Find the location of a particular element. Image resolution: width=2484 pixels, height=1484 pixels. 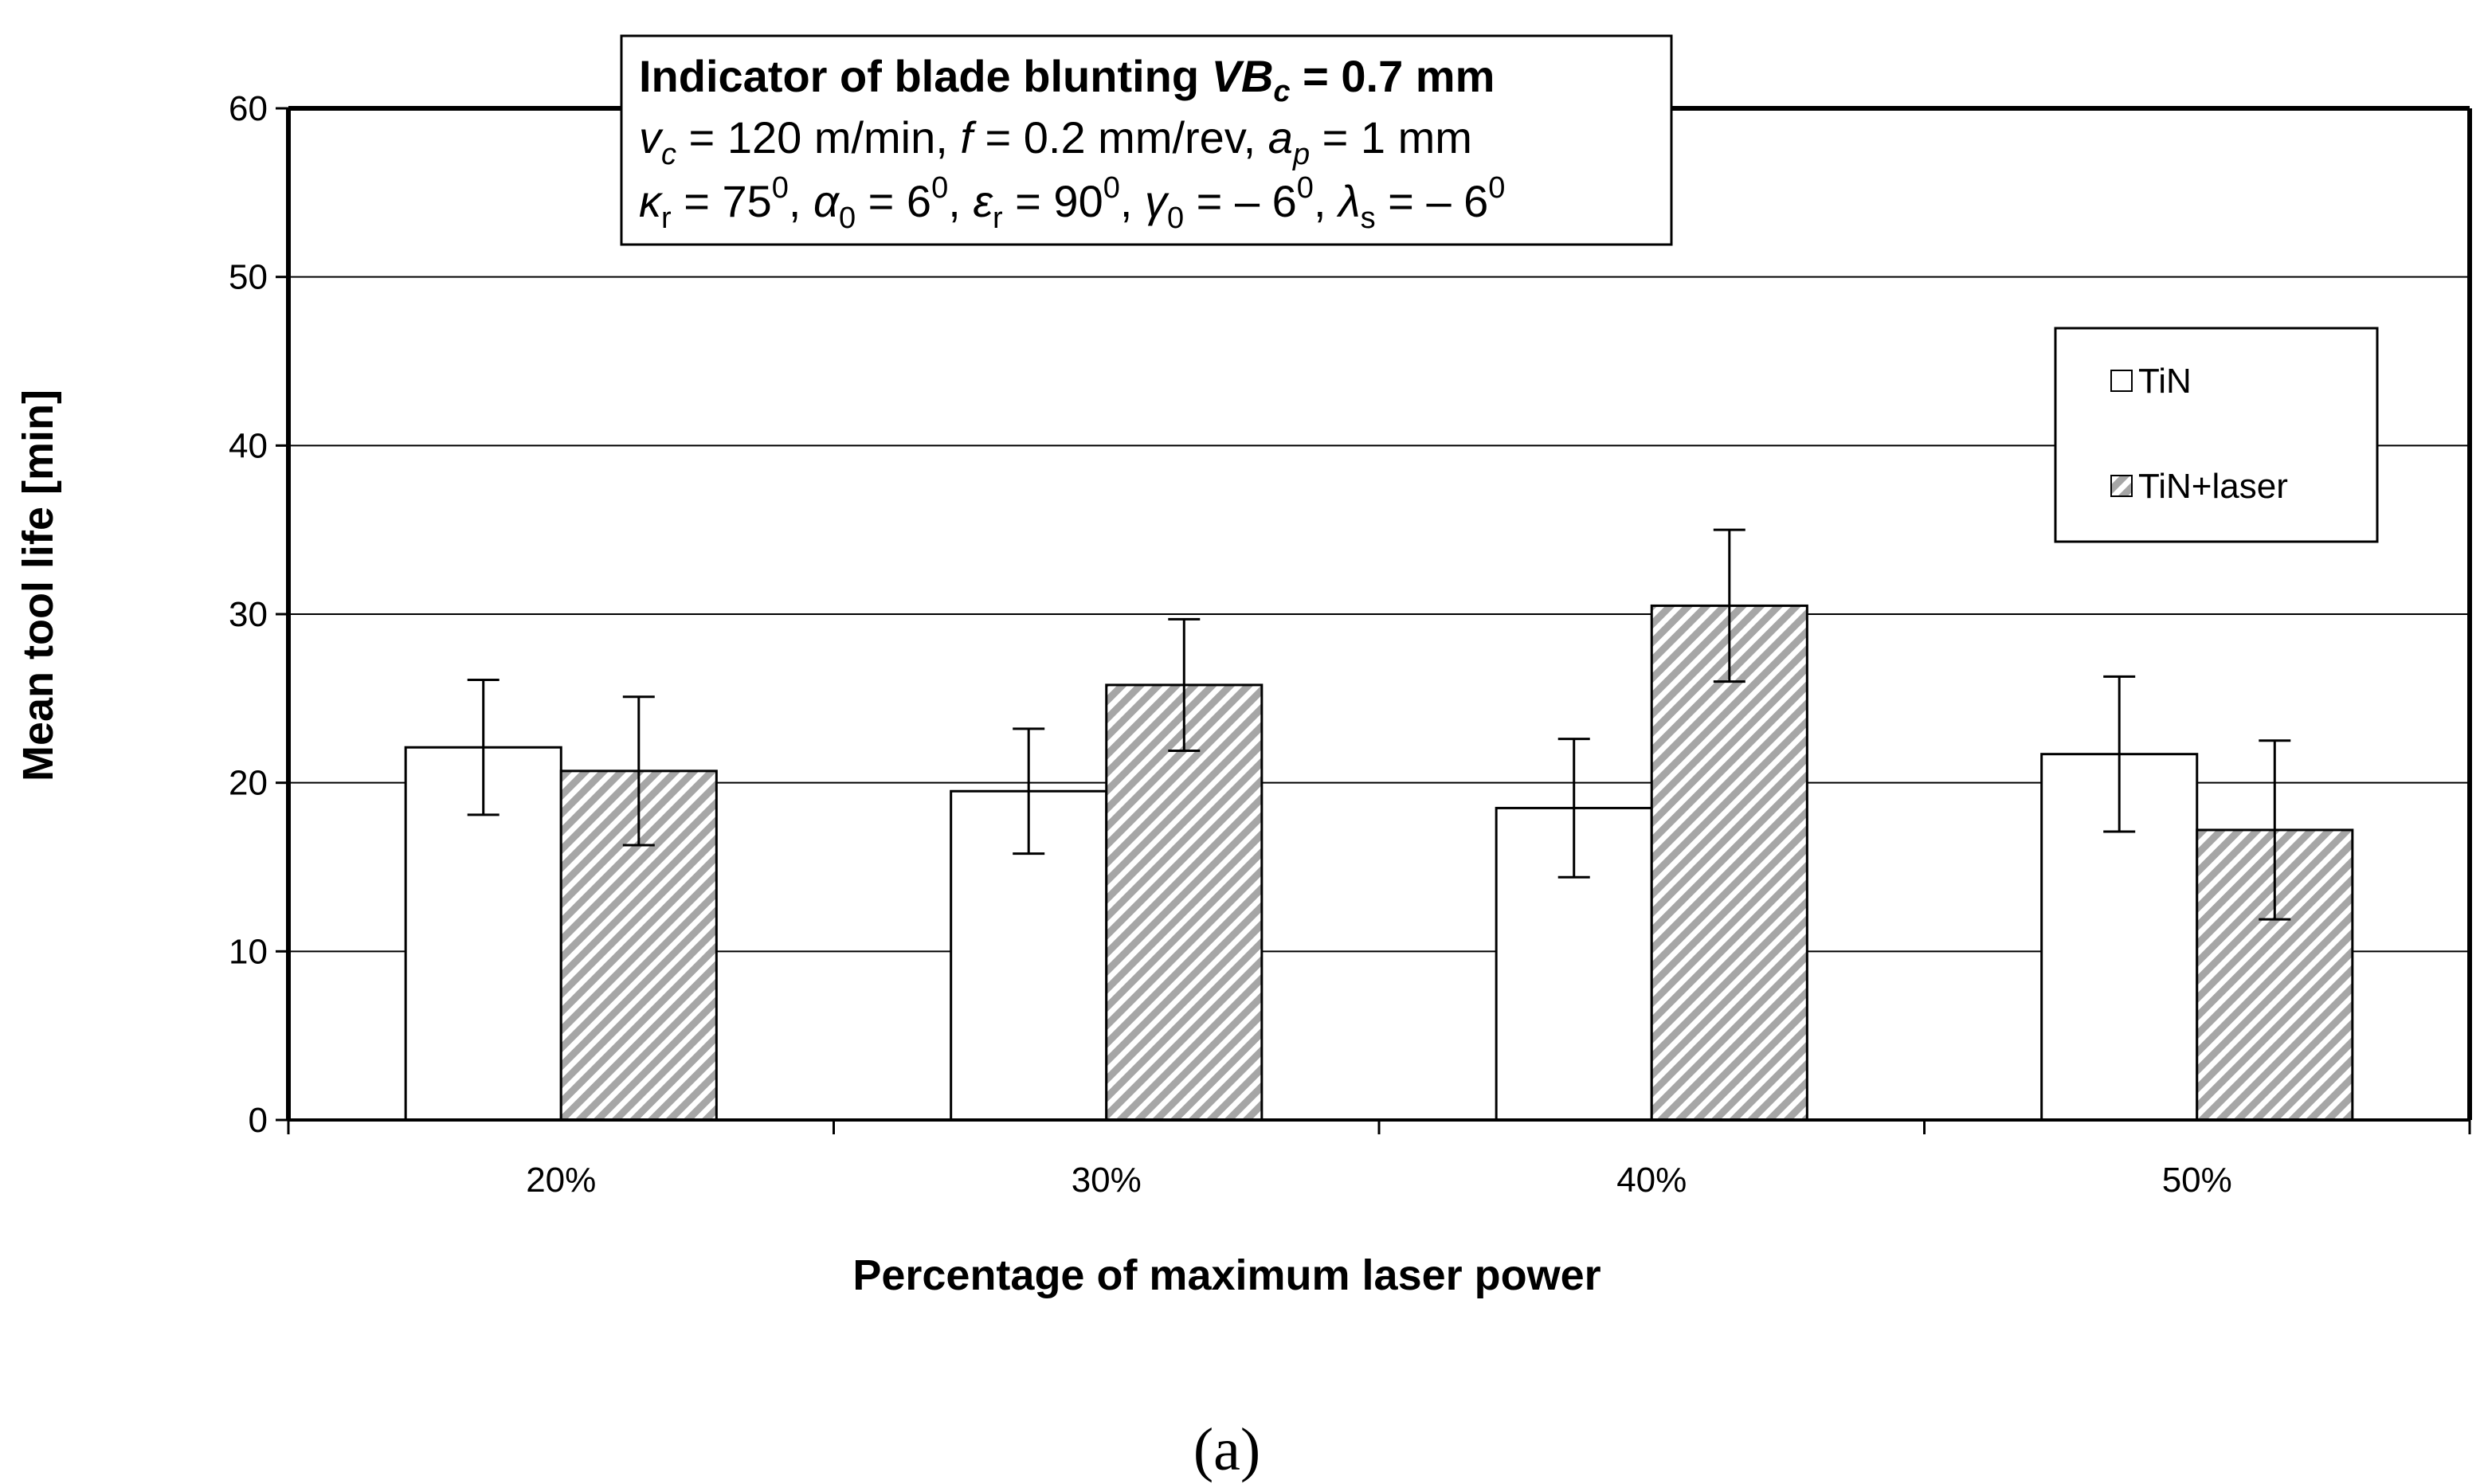

conditions-title: Indicator of blade blunting VBc = 0.7 mm is located at coordinates (1067, 79).